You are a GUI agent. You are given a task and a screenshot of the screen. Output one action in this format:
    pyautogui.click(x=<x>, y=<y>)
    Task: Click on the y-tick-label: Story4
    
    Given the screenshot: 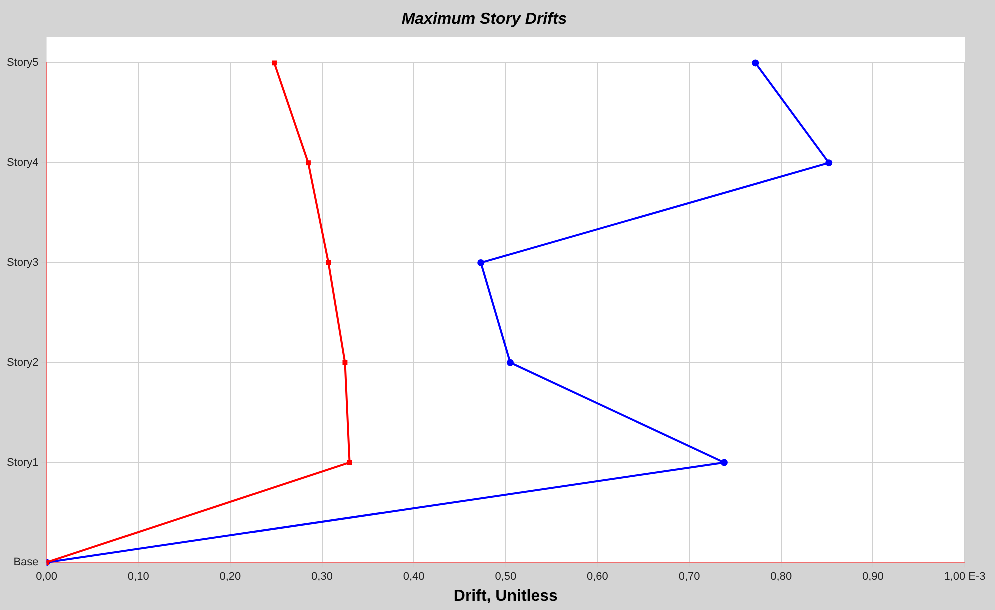 What is the action you would take?
    pyautogui.click(x=22, y=163)
    